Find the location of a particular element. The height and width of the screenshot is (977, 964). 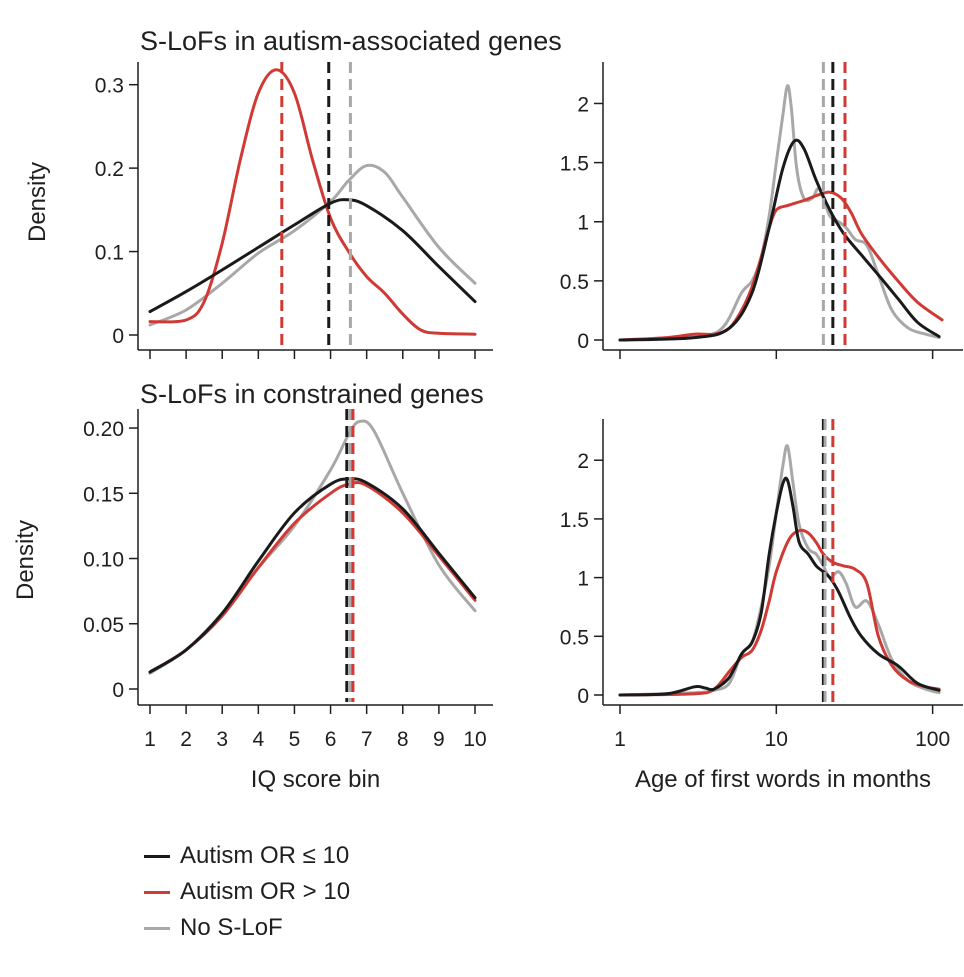

y-tick-label: 0.3 is located at coordinates (109, 86).